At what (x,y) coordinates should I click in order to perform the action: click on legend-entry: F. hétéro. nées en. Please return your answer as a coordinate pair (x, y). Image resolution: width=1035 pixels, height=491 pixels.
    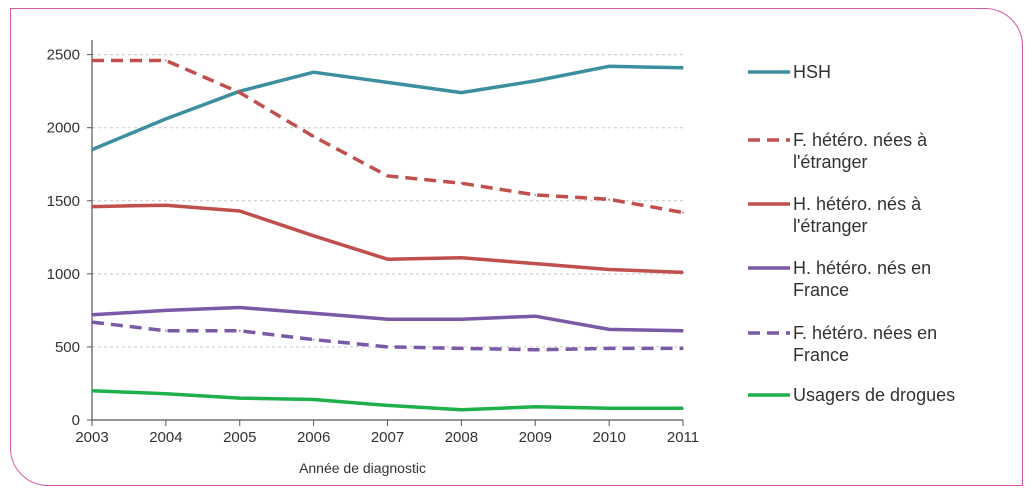
    Looking at the image, I should click on (865, 333).